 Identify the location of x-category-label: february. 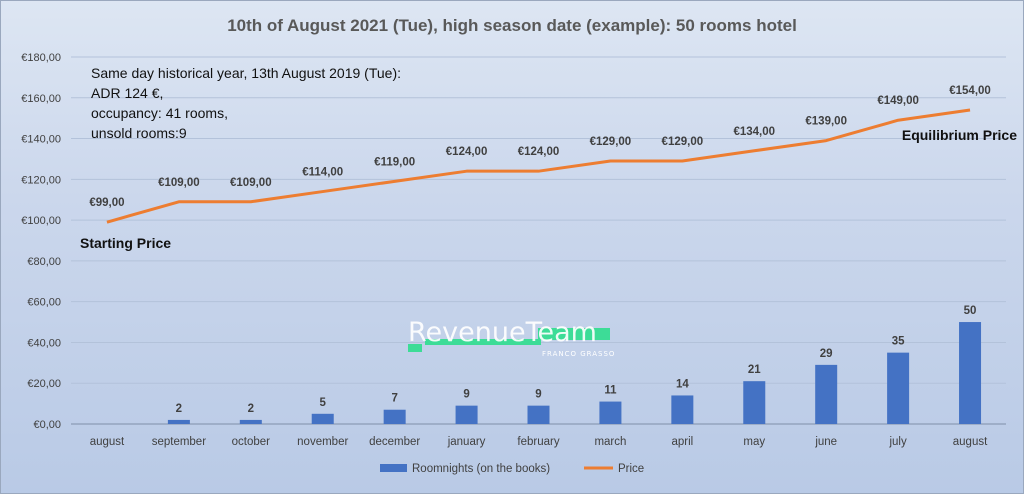
(538, 442).